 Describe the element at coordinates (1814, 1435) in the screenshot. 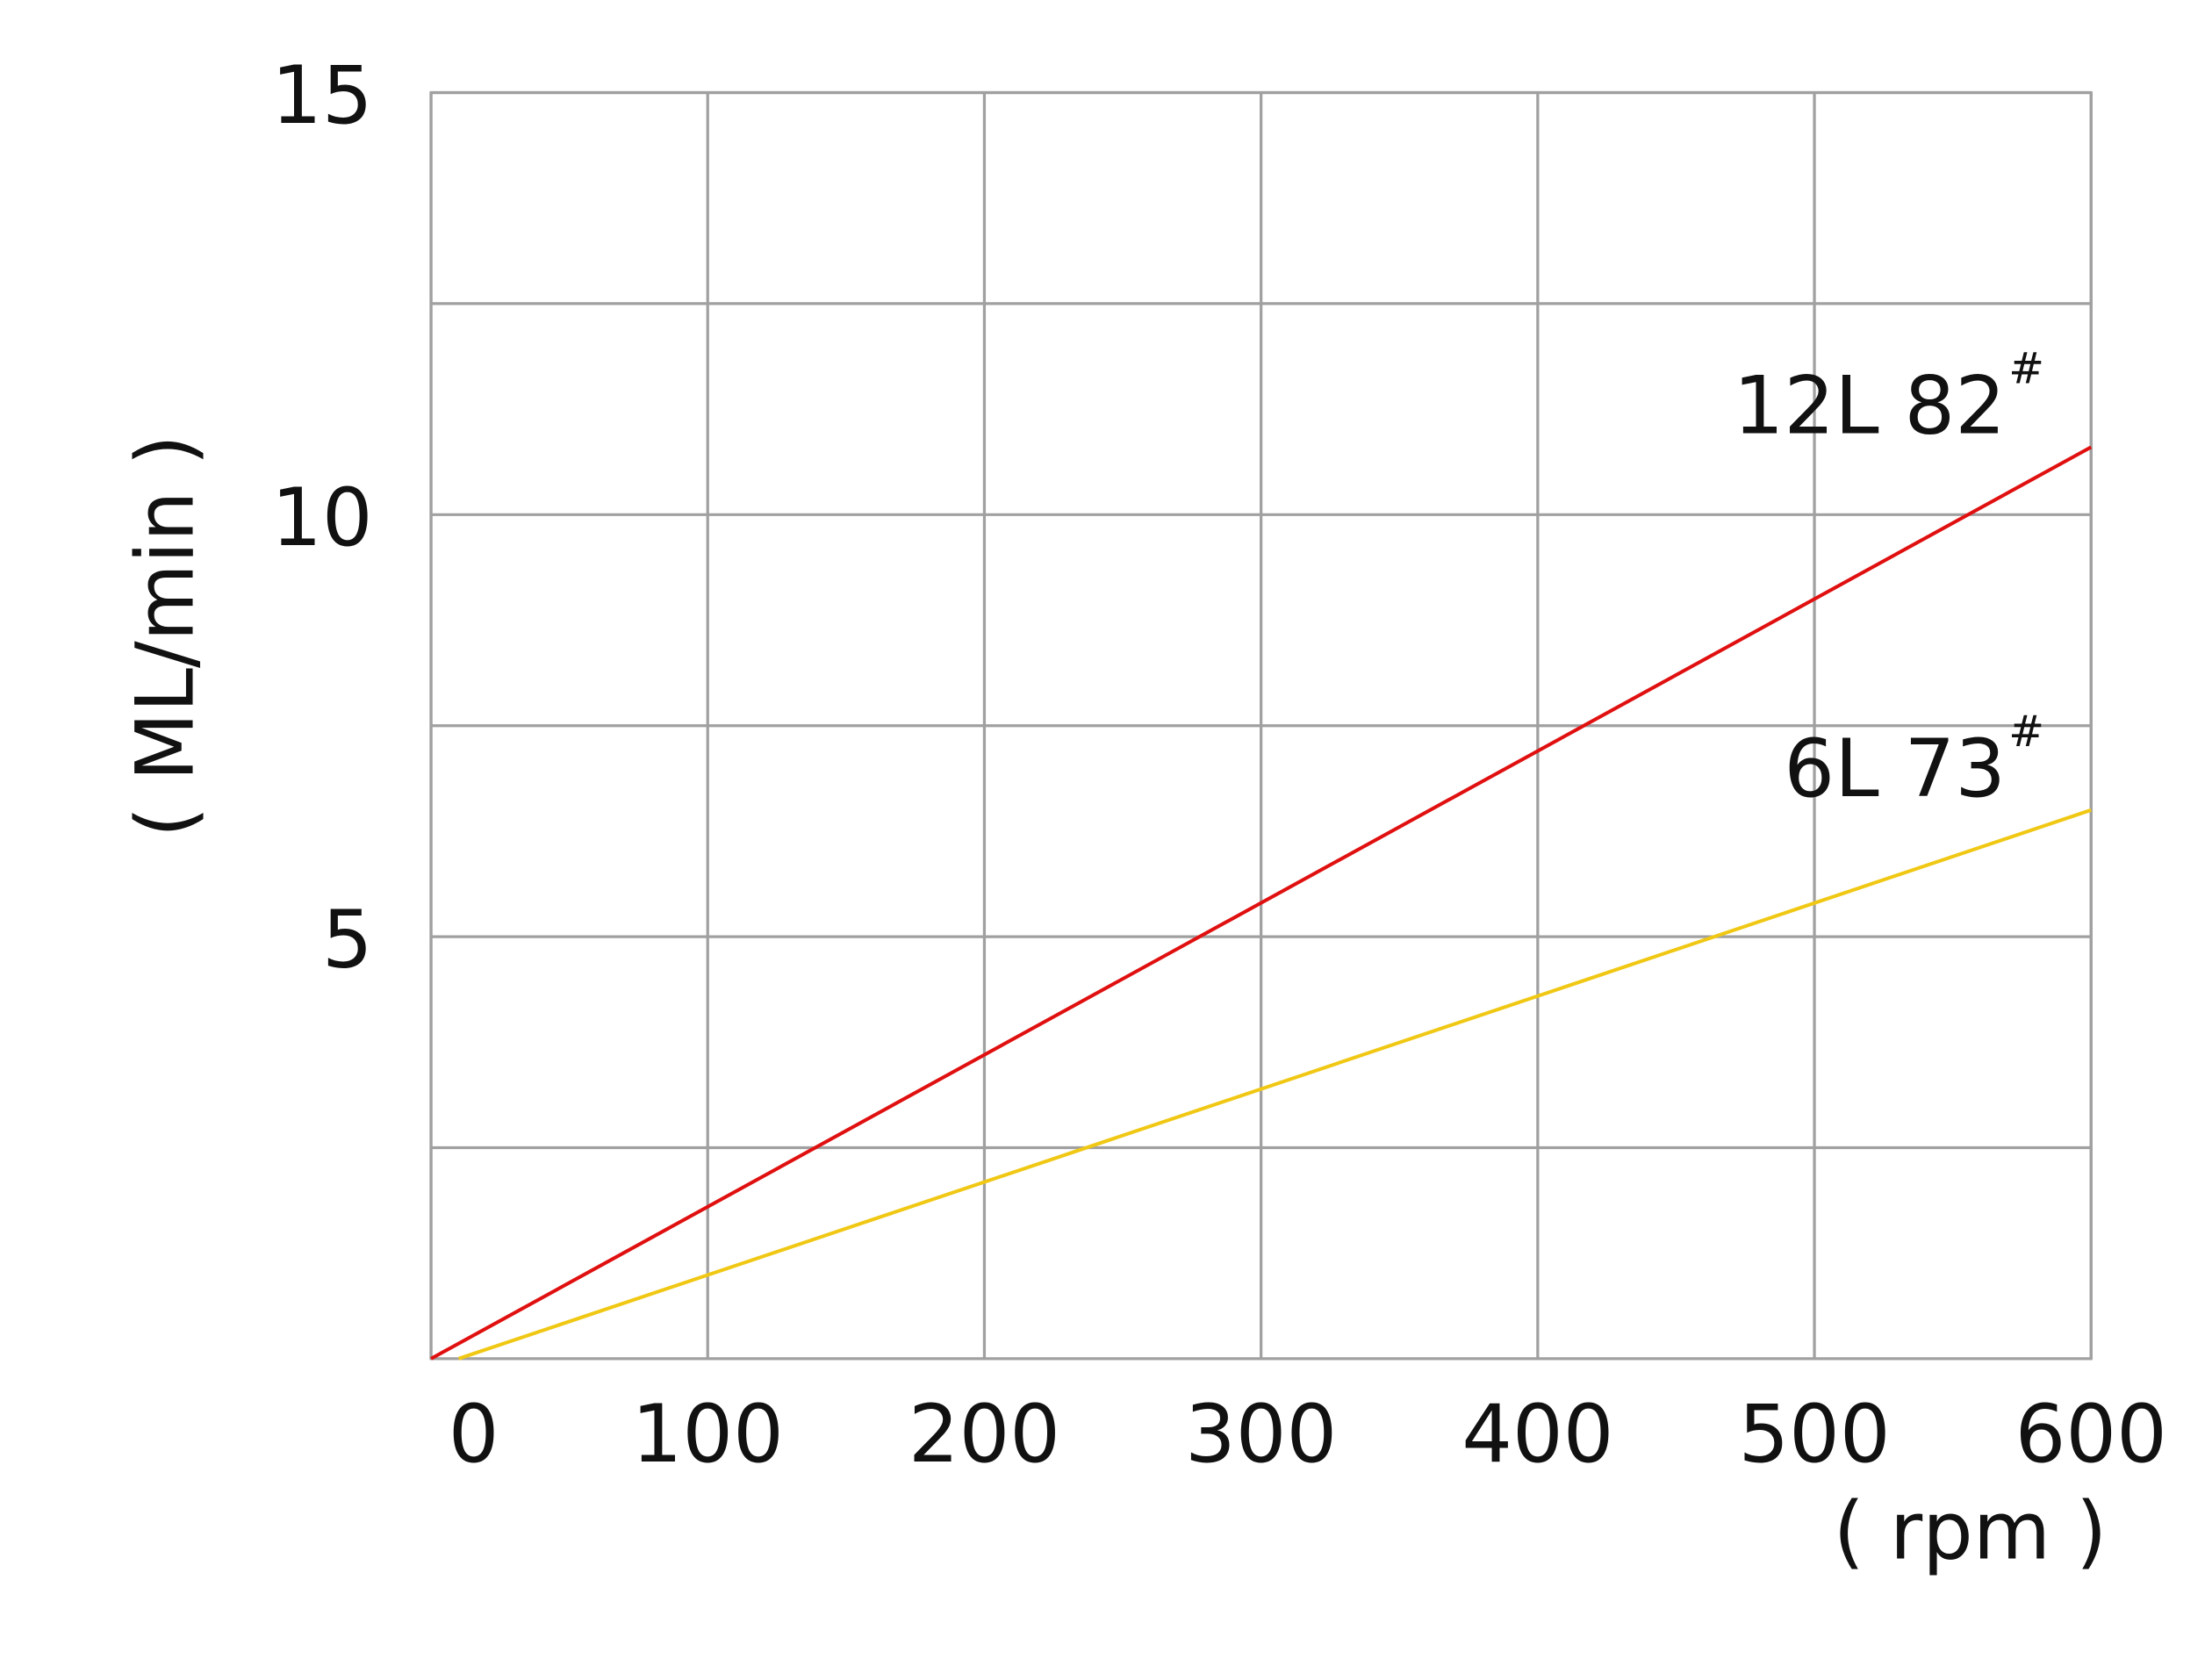

I see `x-tick-label: 500` at that location.